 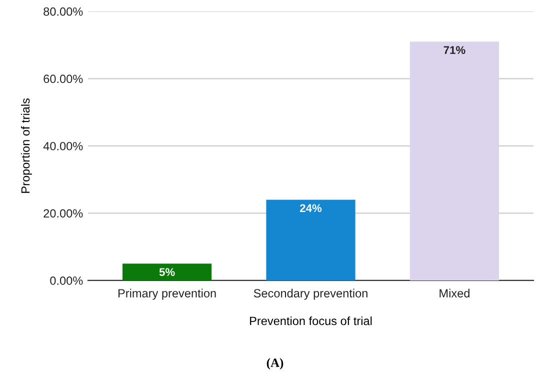 What do you see at coordinates (311, 294) in the screenshot?
I see `x-tick-label: Secondary prevention` at bounding box center [311, 294].